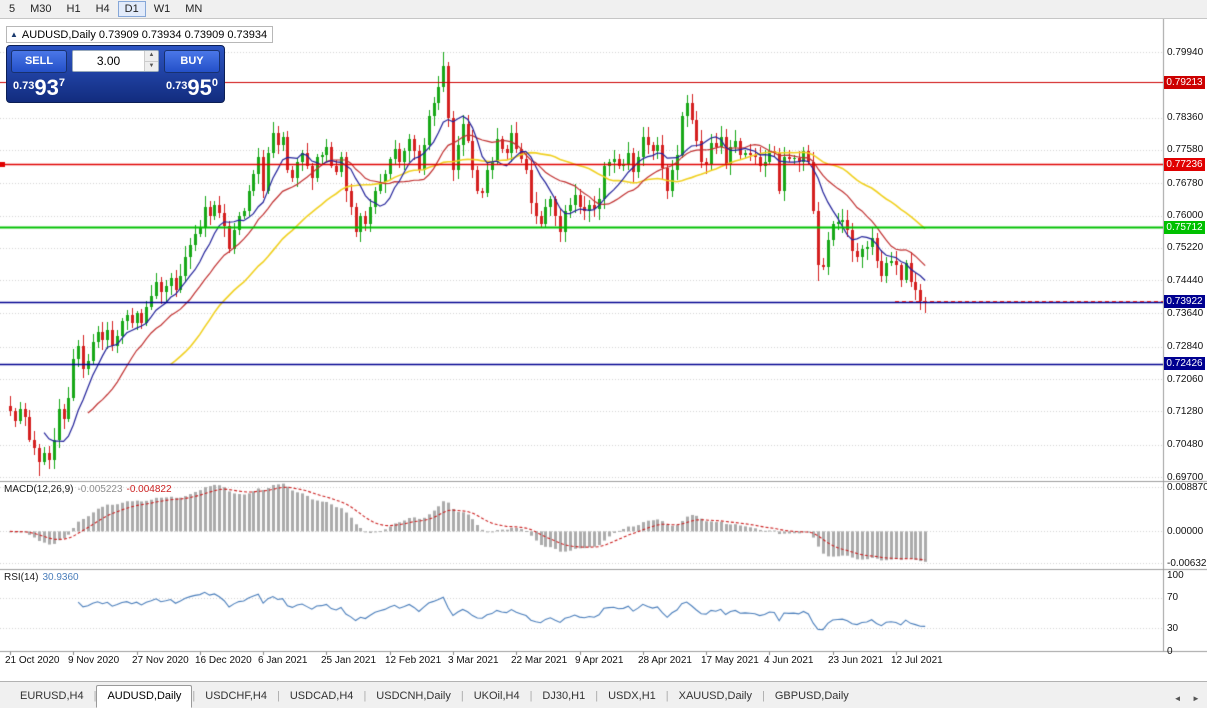 The height and width of the screenshot is (708, 1207). I want to click on sell-button: SELL, so click(39, 61).